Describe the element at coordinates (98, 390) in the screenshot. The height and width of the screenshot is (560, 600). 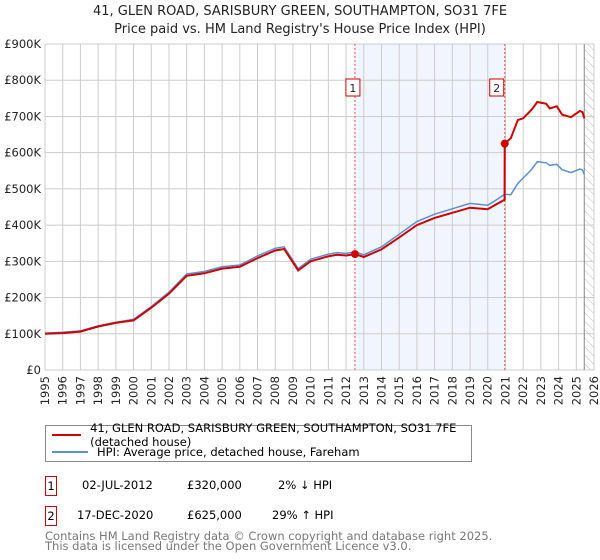
I see `x-tick-label: 1998` at that location.